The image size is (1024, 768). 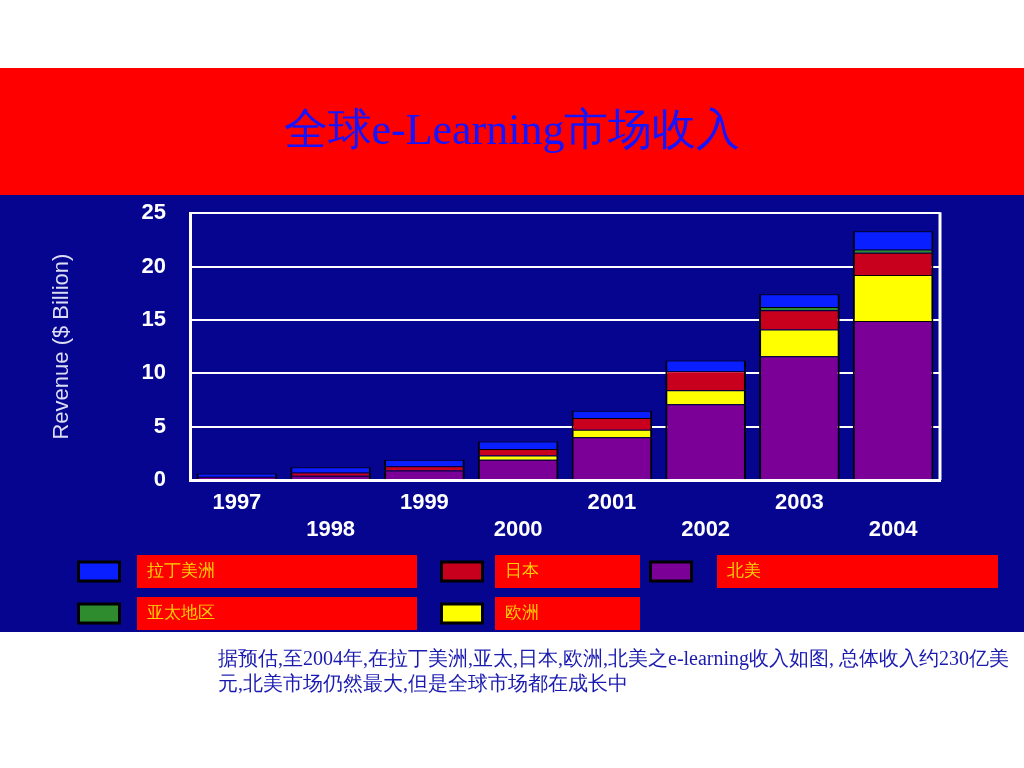 I want to click on legend-label: 欧洲, so click(x=522, y=611).